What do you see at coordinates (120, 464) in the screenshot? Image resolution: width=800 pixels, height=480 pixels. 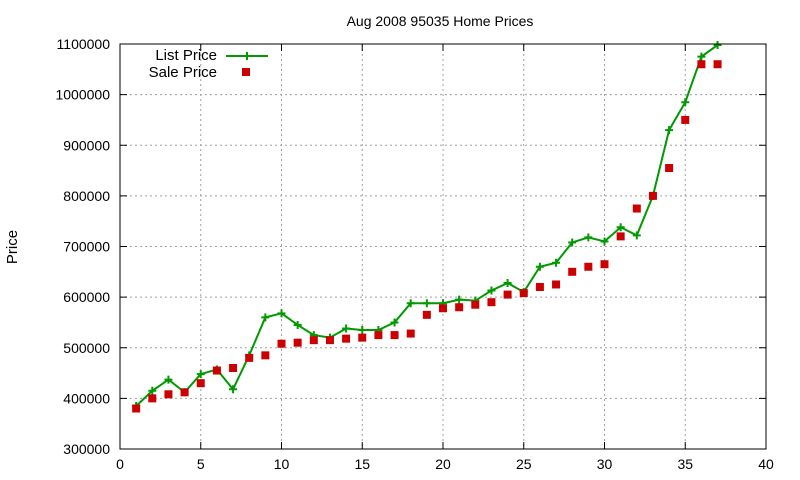 I see `x-tick-label: 0` at bounding box center [120, 464].